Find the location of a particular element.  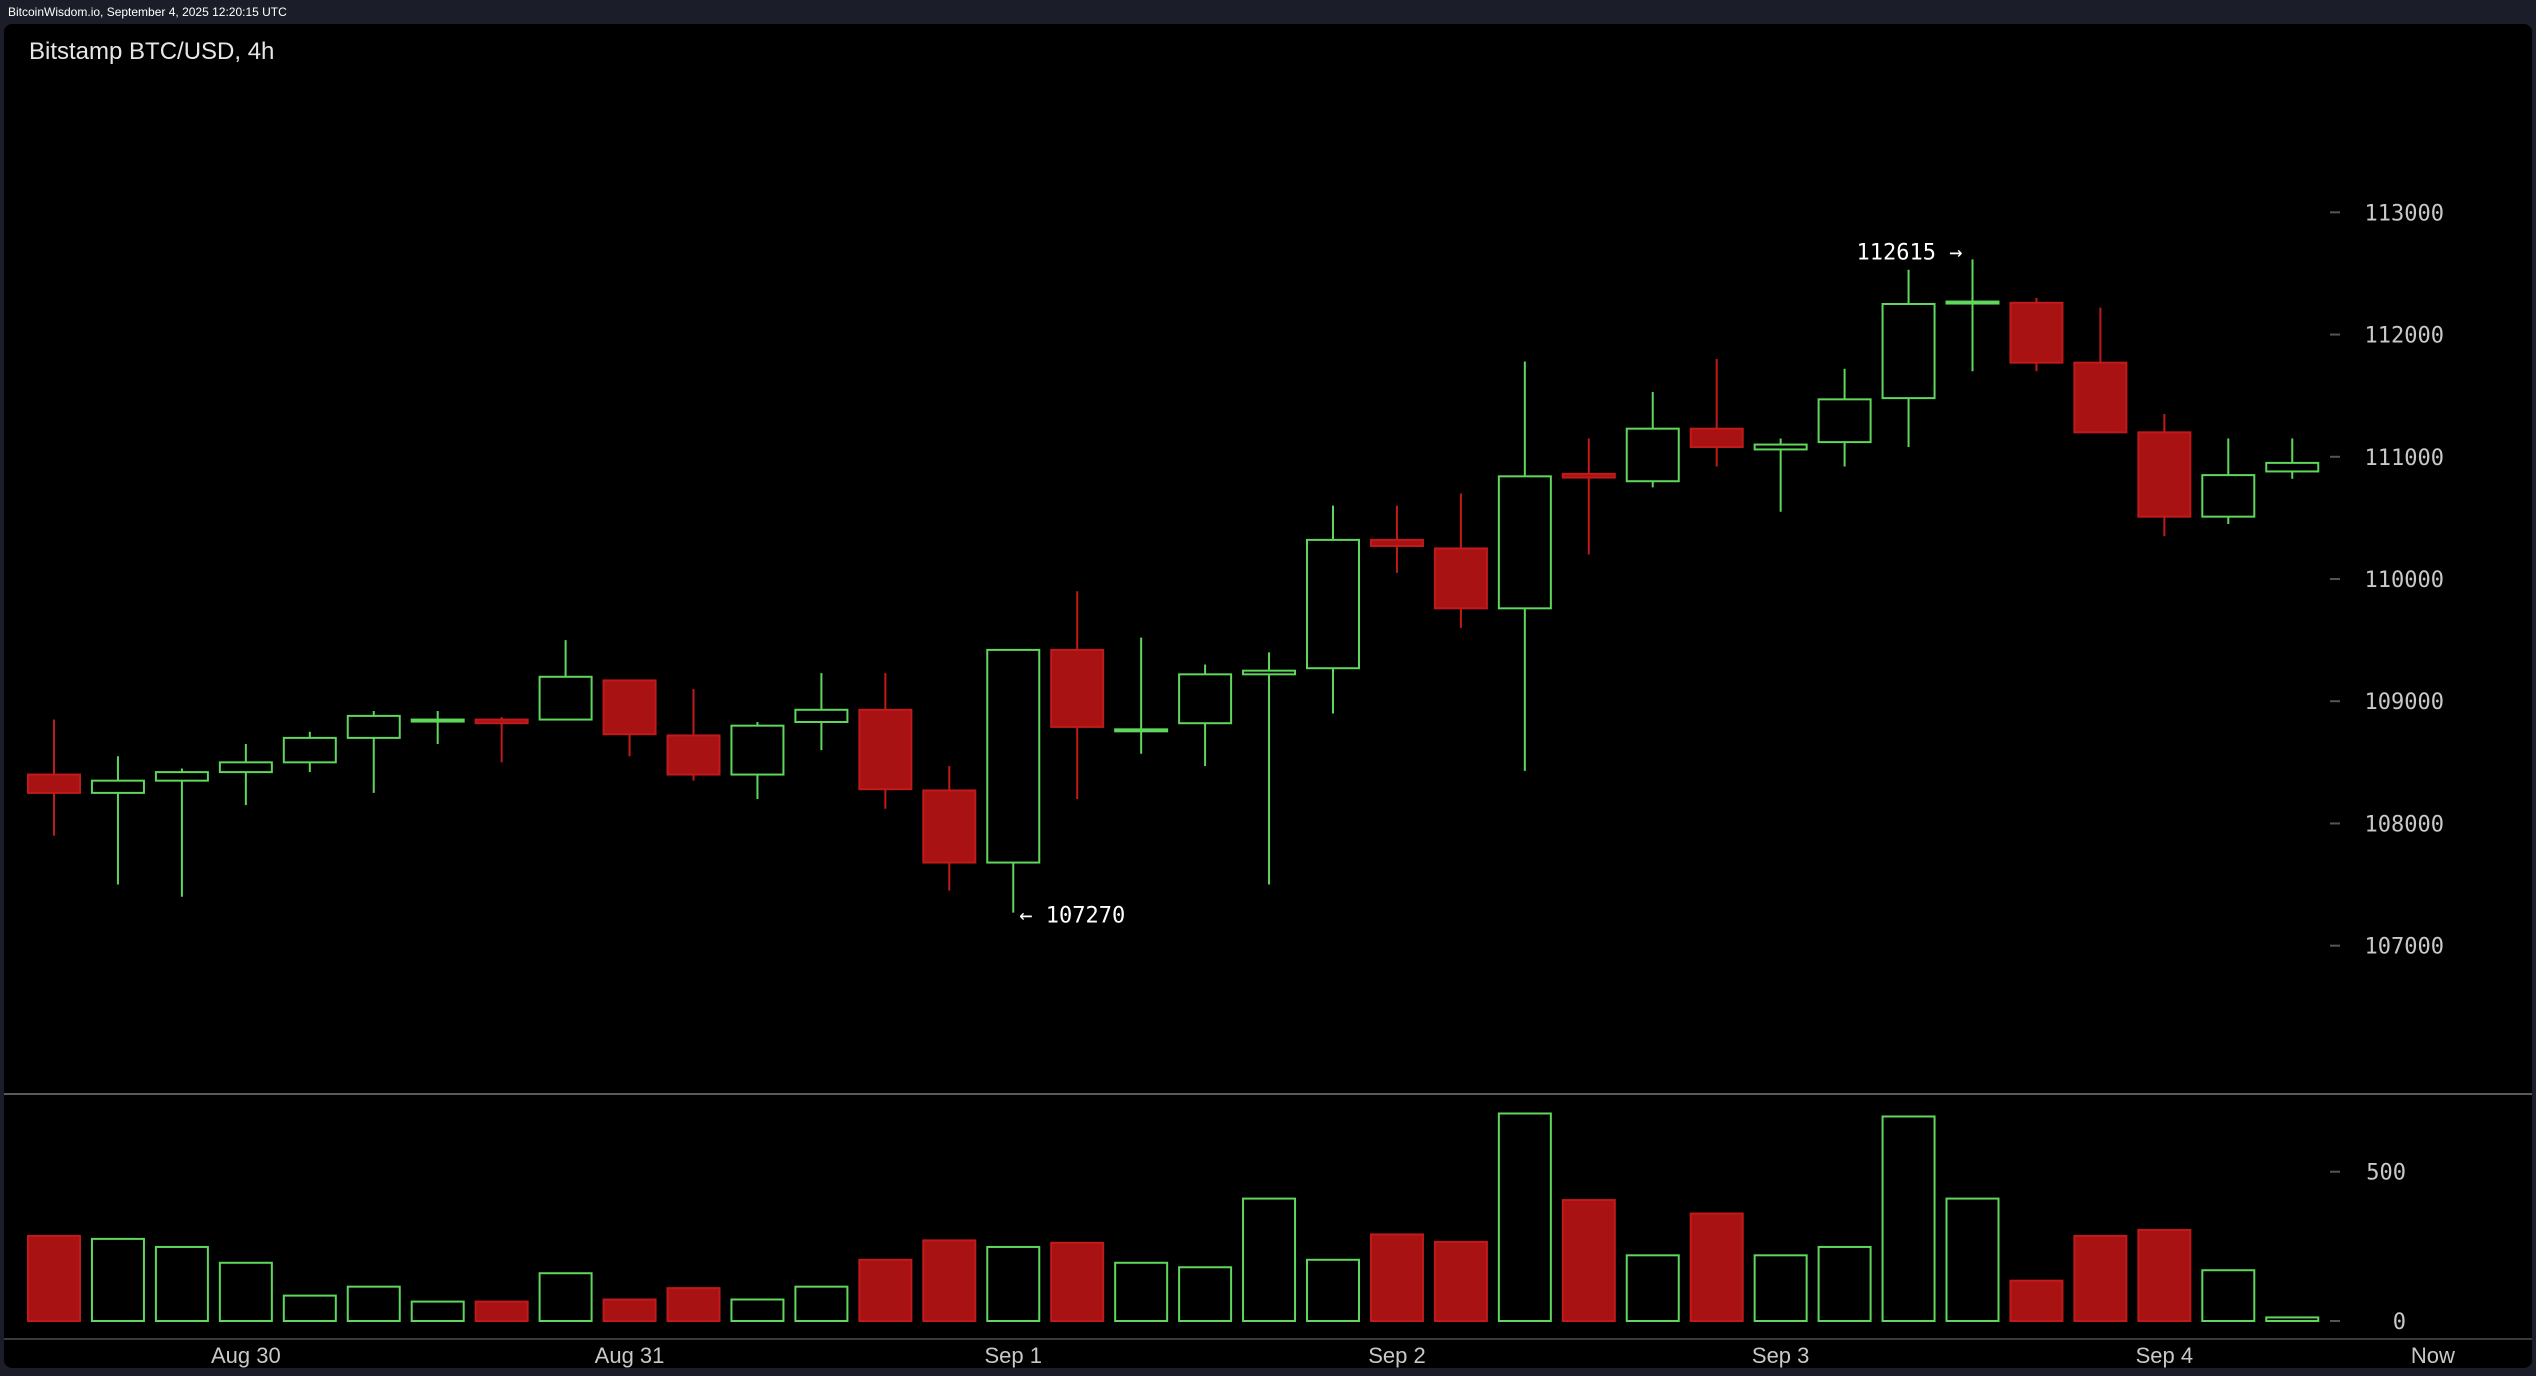

price-tick-label: 113000 is located at coordinates (2404, 213).